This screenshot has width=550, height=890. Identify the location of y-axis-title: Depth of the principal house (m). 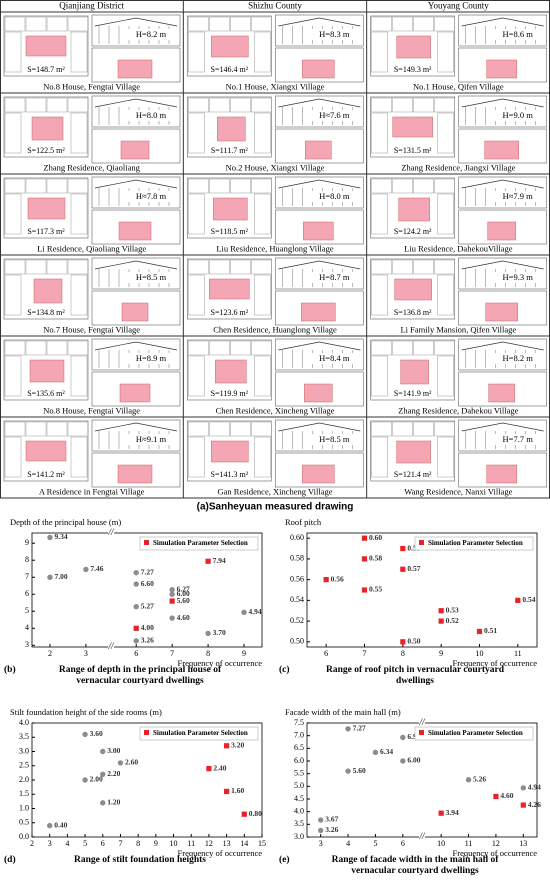
(65, 522).